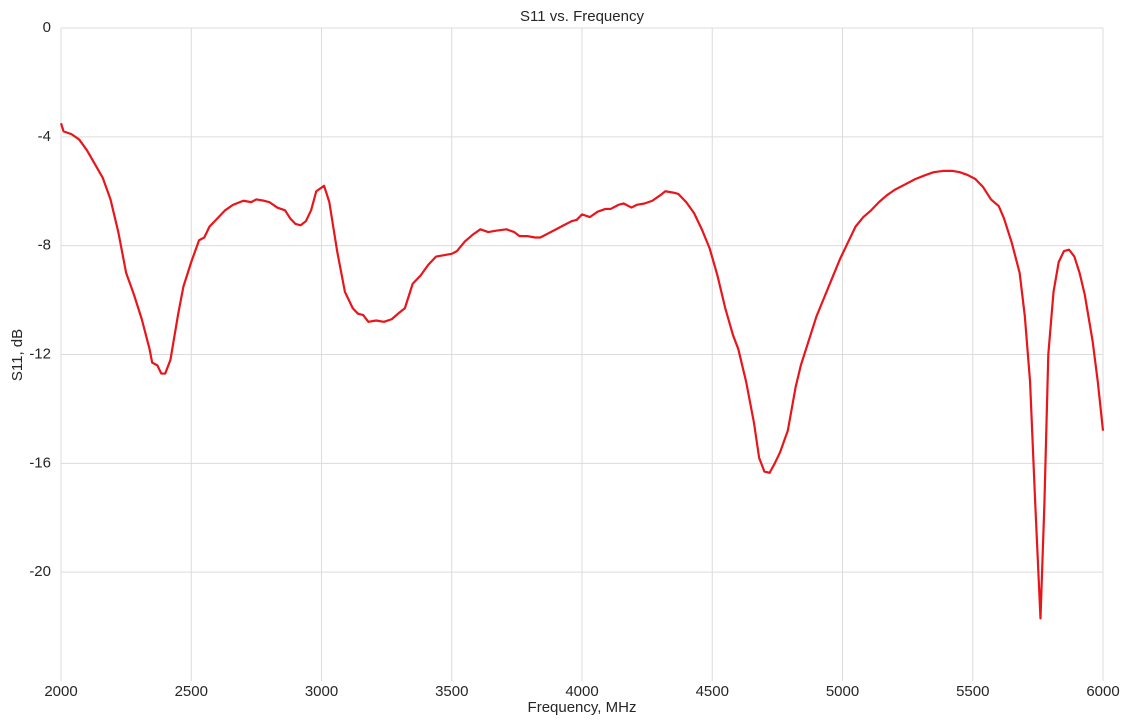 This screenshot has width=1128, height=721. What do you see at coordinates (47, 27) in the screenshot?
I see `y-tick-label: 0` at bounding box center [47, 27].